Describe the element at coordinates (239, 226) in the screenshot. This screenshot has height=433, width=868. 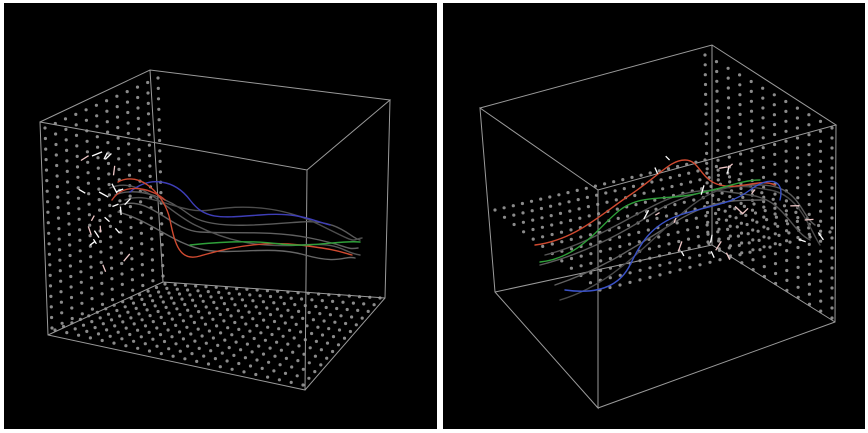
I see `streamline` at that location.